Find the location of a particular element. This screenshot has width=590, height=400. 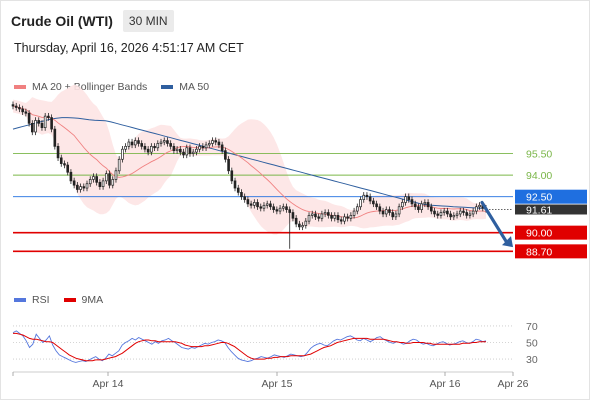

level-tag-88.70 is located at coordinates (551, 251).